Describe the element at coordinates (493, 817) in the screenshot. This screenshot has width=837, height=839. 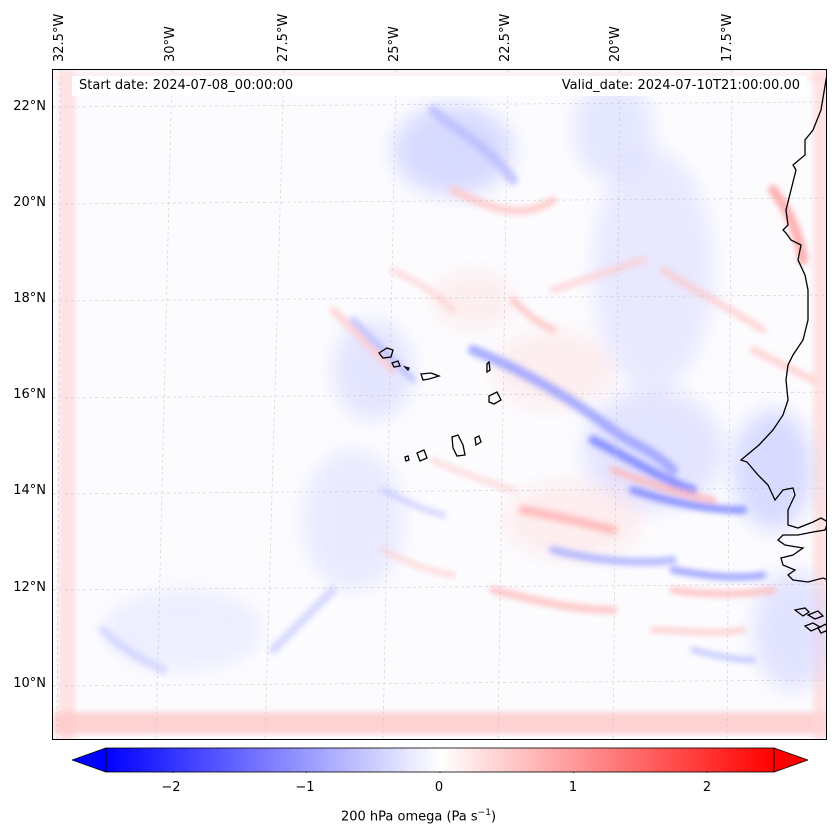
I see `colorbar-title-suffix: )` at that location.